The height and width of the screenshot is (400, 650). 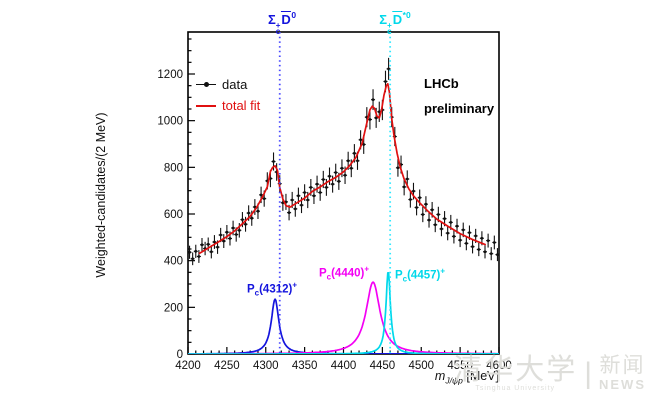 I want to click on sigma-sup: +, so click(x=278, y=25).